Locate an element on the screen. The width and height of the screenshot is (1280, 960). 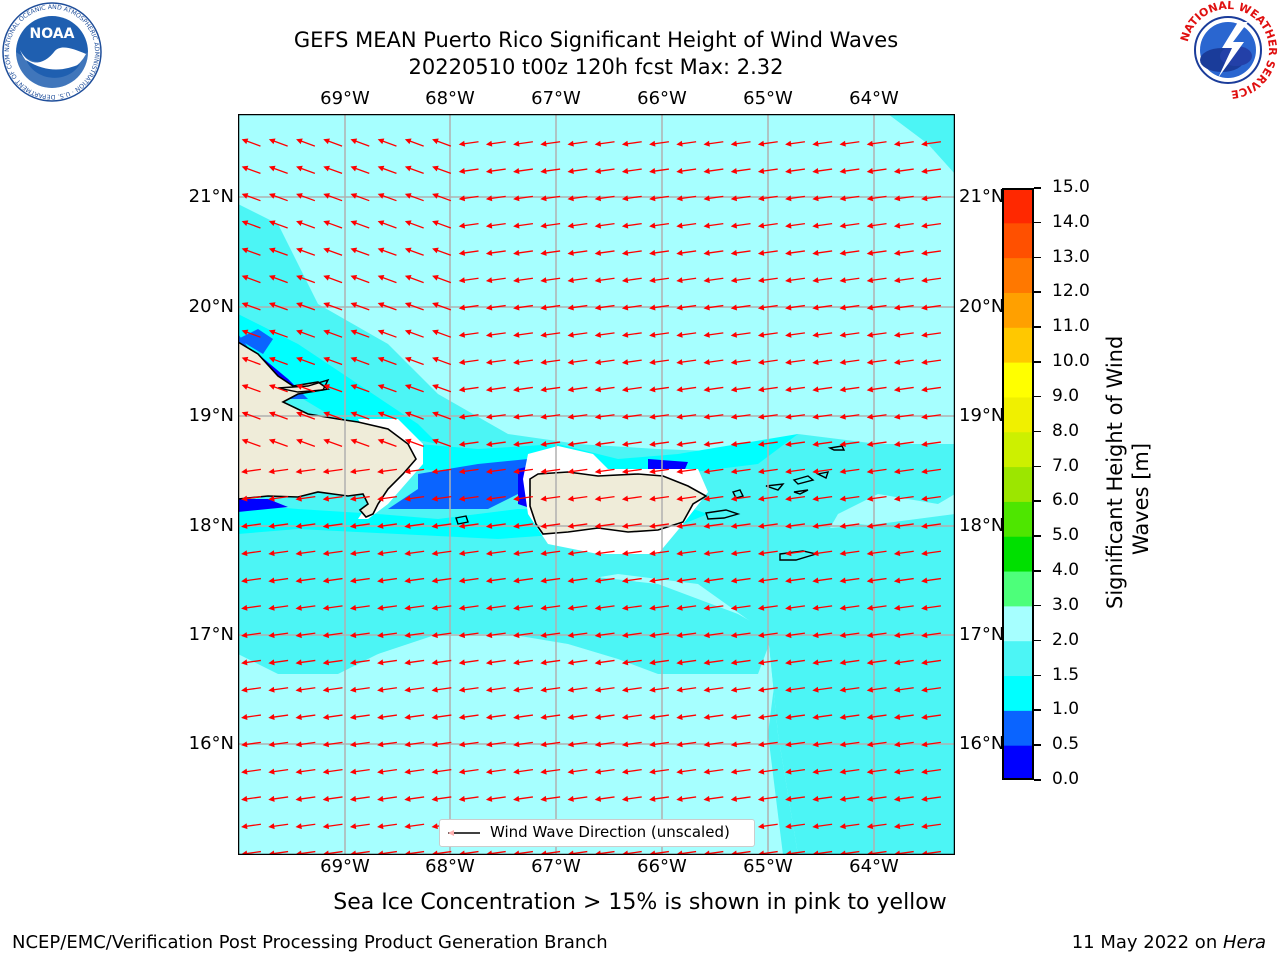
lat-label-right: 17°N is located at coordinates (982, 634).